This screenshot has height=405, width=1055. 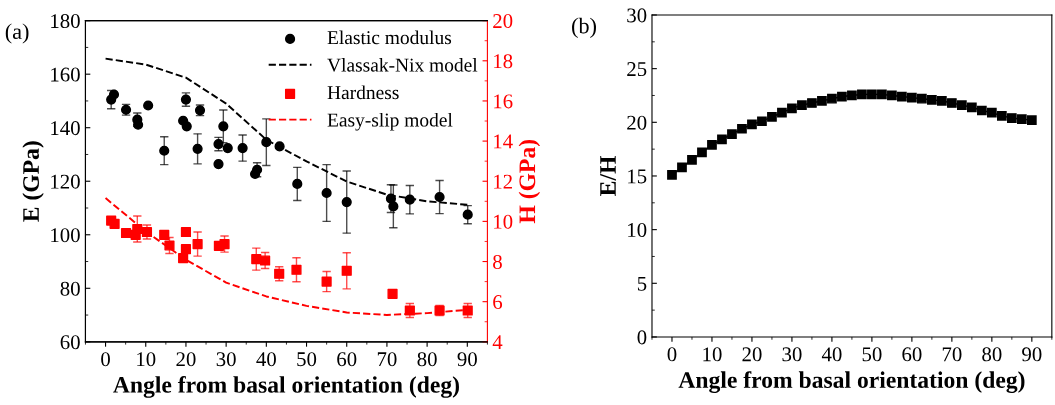 I want to click on x-tick-label: 80, so click(x=427, y=359).